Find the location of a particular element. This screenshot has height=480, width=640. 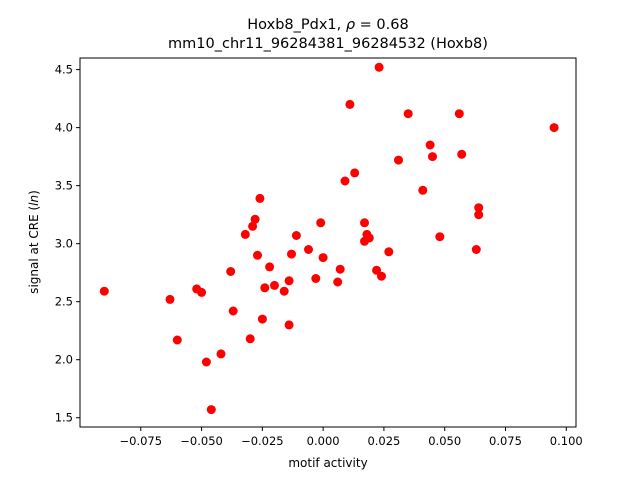

y-tick-label: 1.5 is located at coordinates (64, 418).